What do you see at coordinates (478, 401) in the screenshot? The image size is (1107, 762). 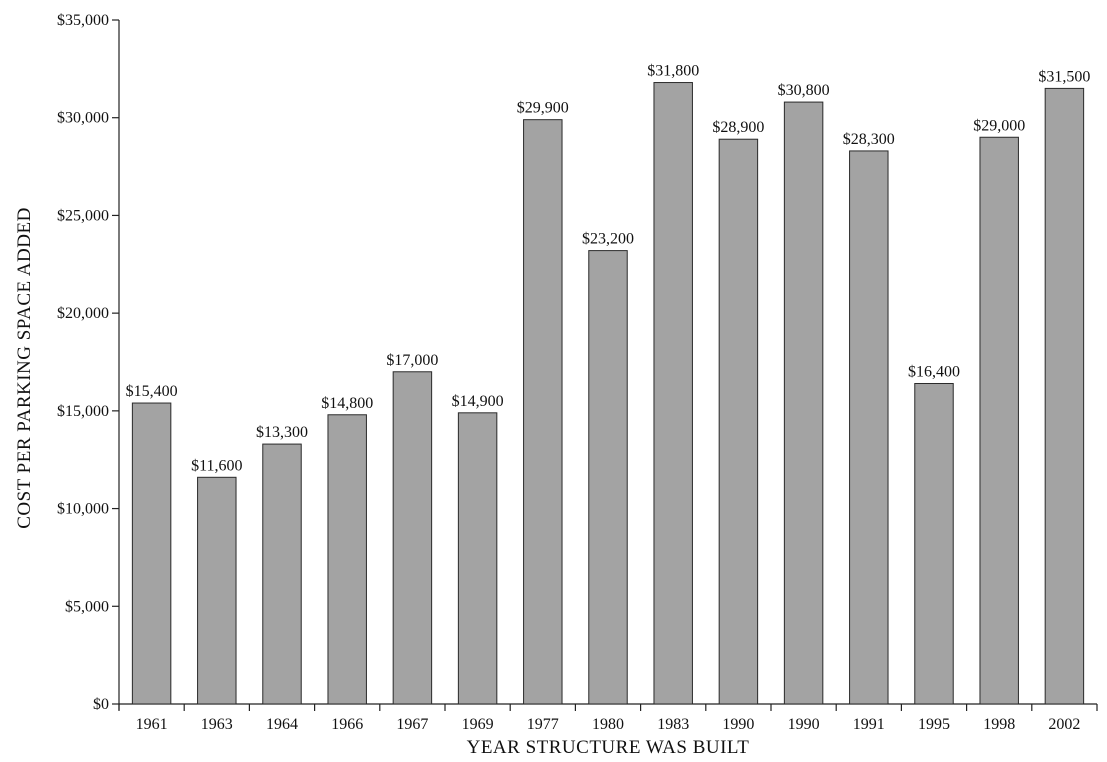 I see `bar-value-label: $14,900` at bounding box center [478, 401].